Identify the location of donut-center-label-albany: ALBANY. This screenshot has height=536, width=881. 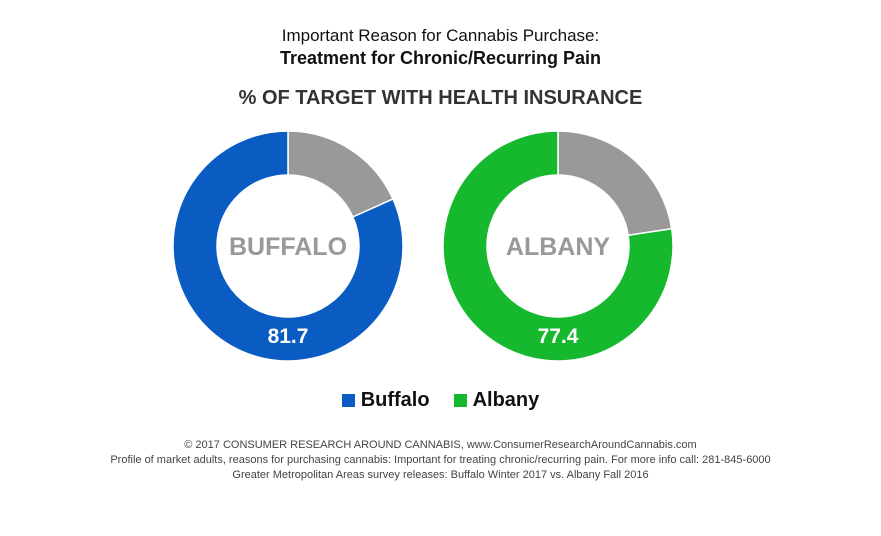
(558, 247).